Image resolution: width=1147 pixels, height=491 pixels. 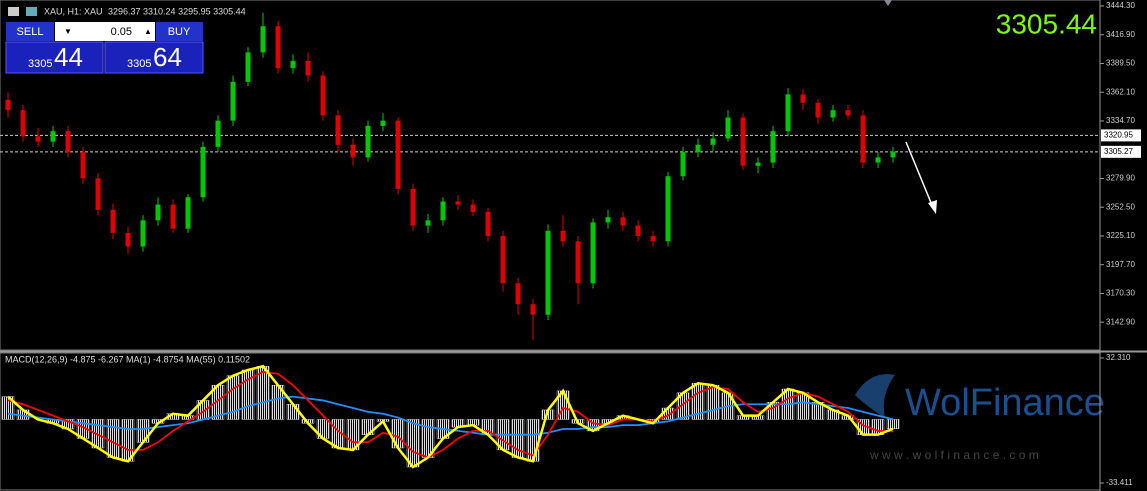 I want to click on trade-panel: SELL ▼ ▲ 0.05 BUY 3305 44 3305 64, so click(x=104, y=48).